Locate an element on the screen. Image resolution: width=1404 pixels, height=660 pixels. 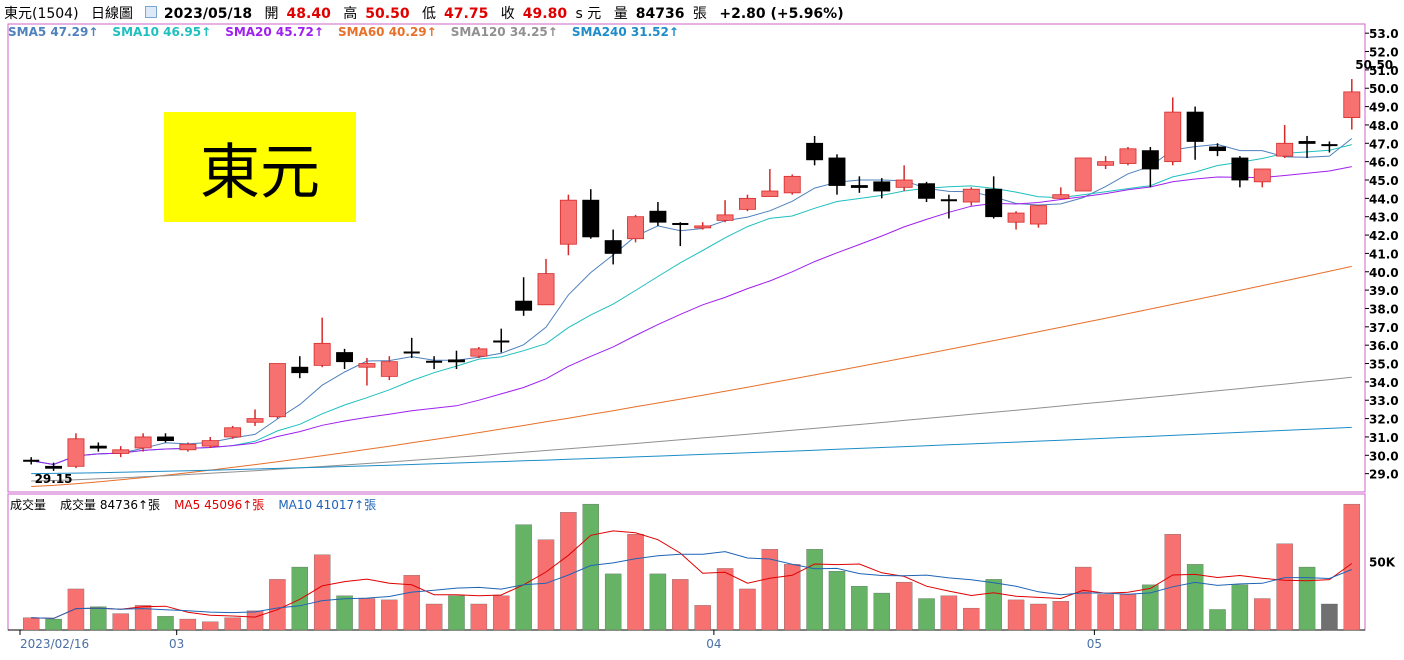
high-value: 50.50 is located at coordinates (387, 14).